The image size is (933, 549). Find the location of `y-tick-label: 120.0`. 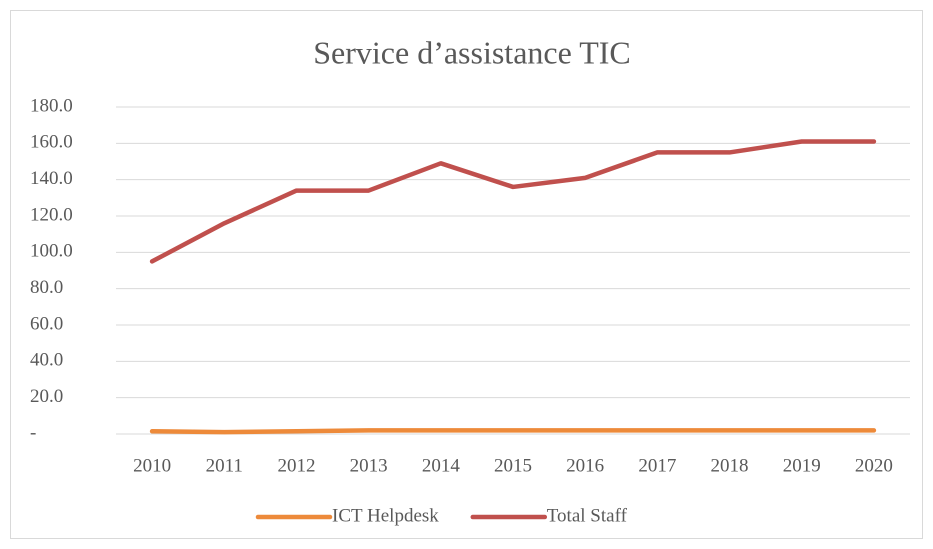

y-tick-label: 120.0 is located at coordinates (51, 214).